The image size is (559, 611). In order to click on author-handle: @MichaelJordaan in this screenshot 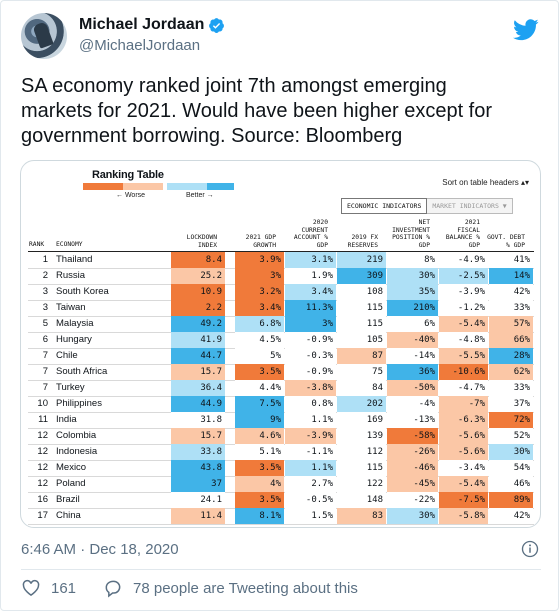, I will do `click(140, 45)`.